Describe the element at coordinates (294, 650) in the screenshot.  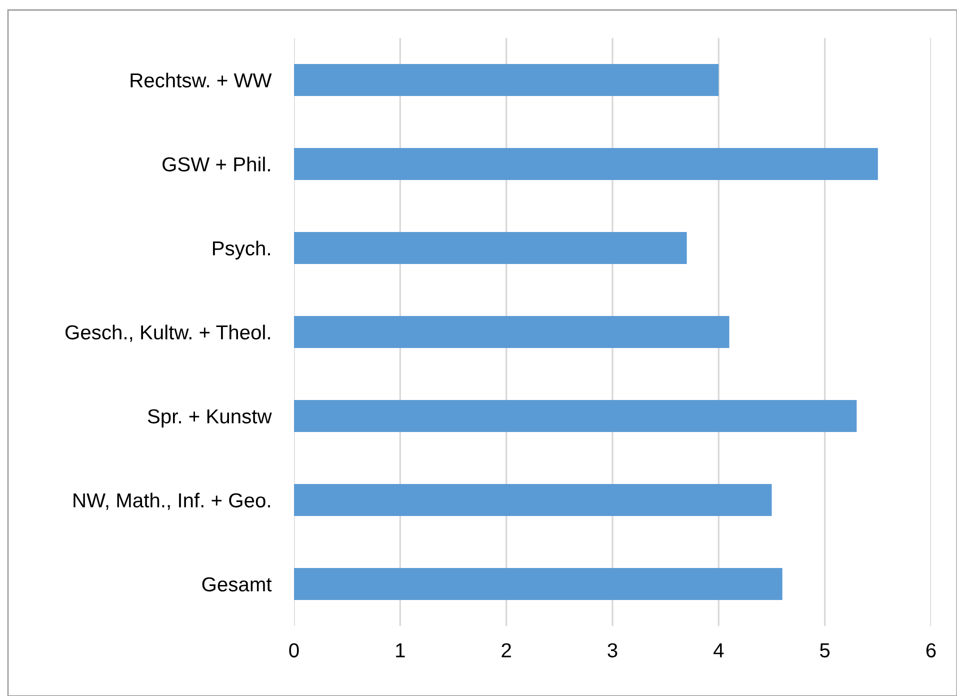
I see `x-tick-label: 0` at that location.